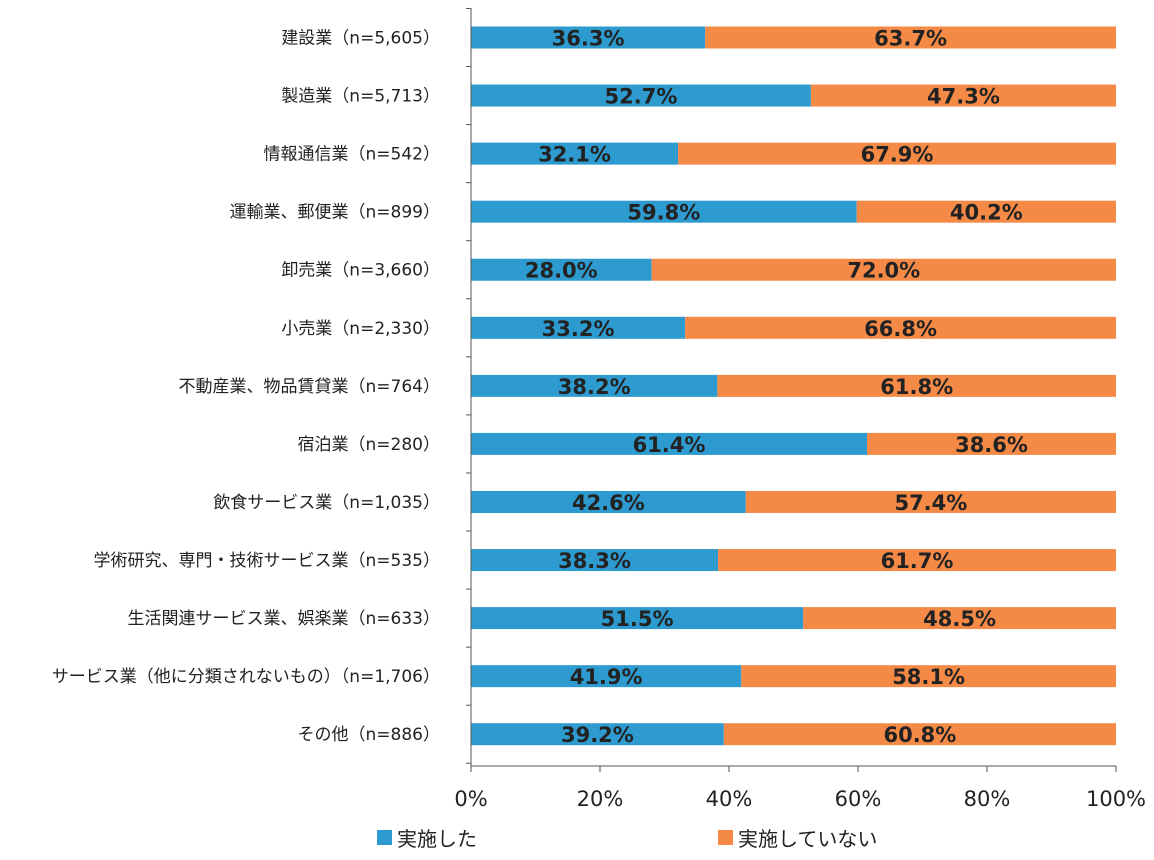 The width and height of the screenshot is (1154, 860). Describe the element at coordinates (600, 799) in the screenshot. I see `x-tick-label-1: 20%` at that location.